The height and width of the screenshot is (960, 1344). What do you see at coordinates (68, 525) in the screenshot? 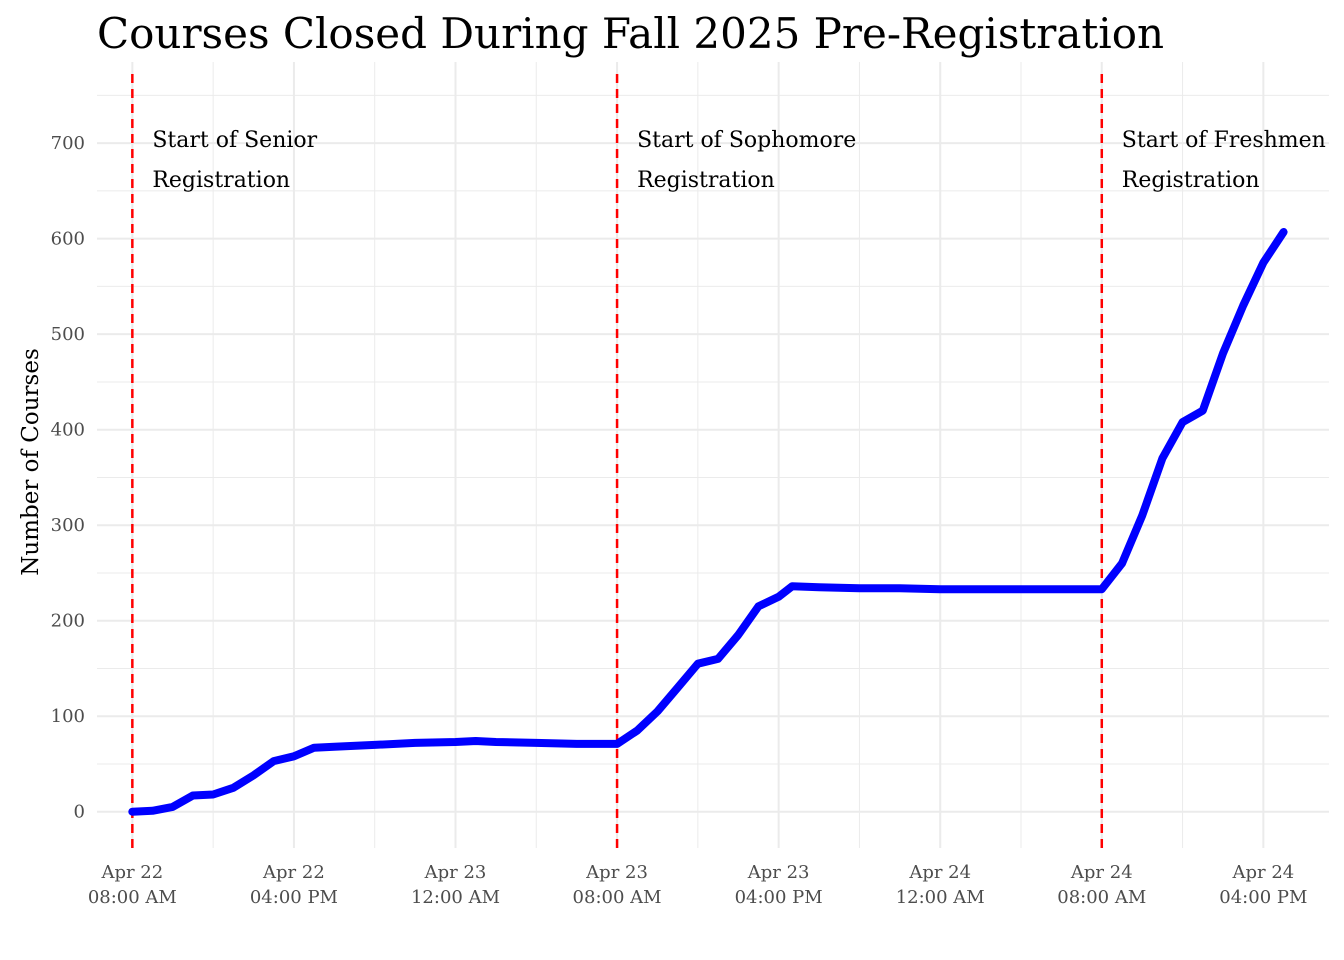
I see `y-tick-label: 300` at bounding box center [68, 525].